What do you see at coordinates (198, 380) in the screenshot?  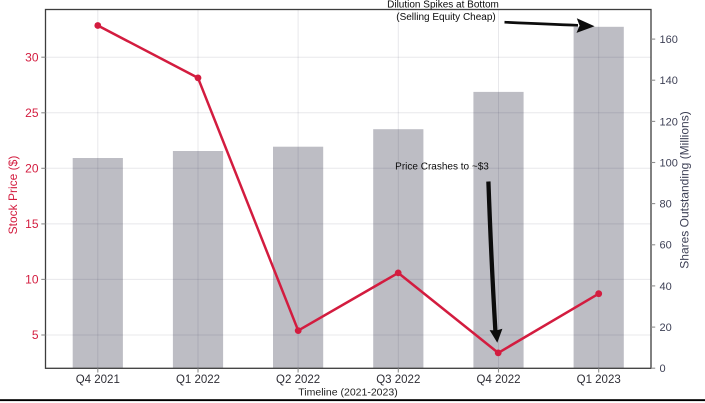 I see `svg-text: Q1 2022` at bounding box center [198, 380].